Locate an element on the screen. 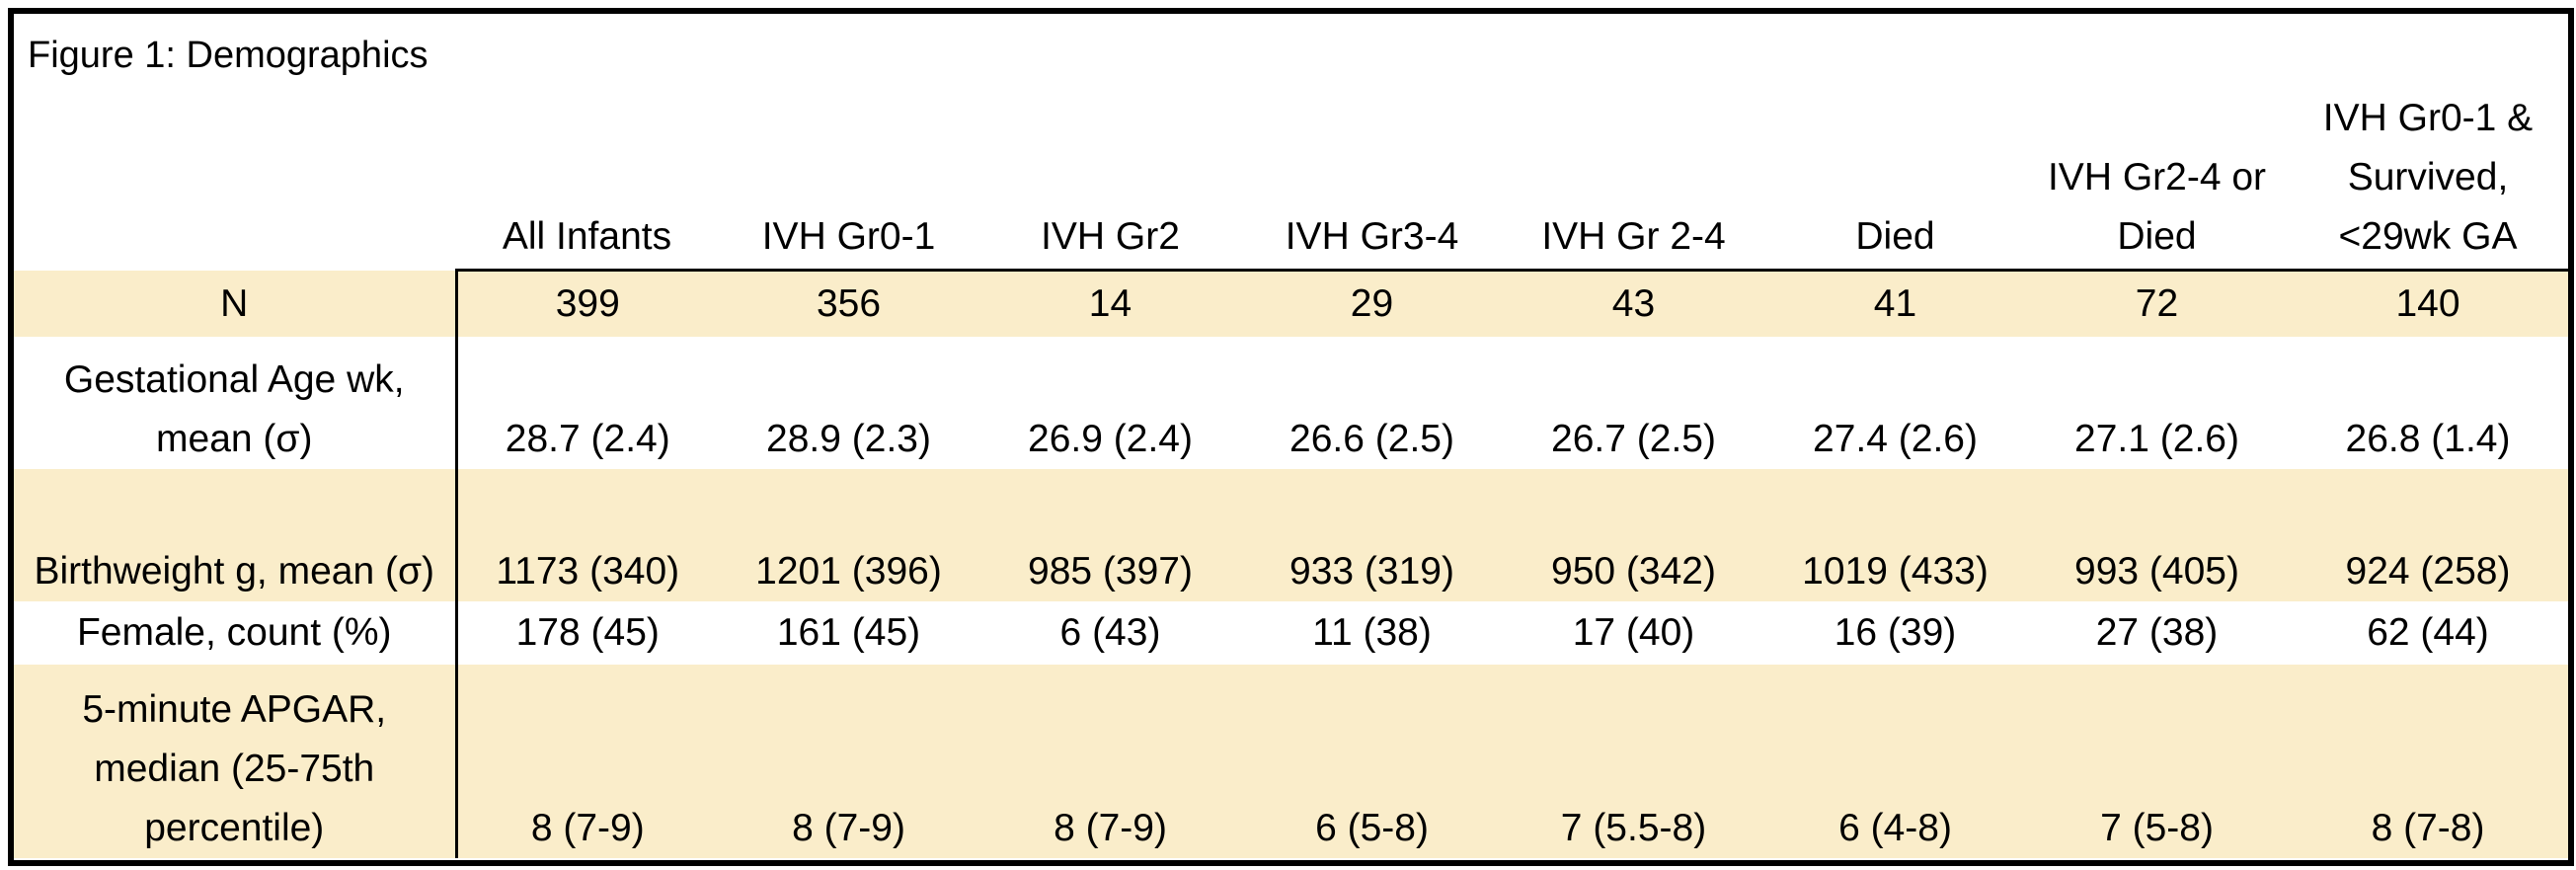  figure-title: Figure 1: Demographics is located at coordinates (228, 56).